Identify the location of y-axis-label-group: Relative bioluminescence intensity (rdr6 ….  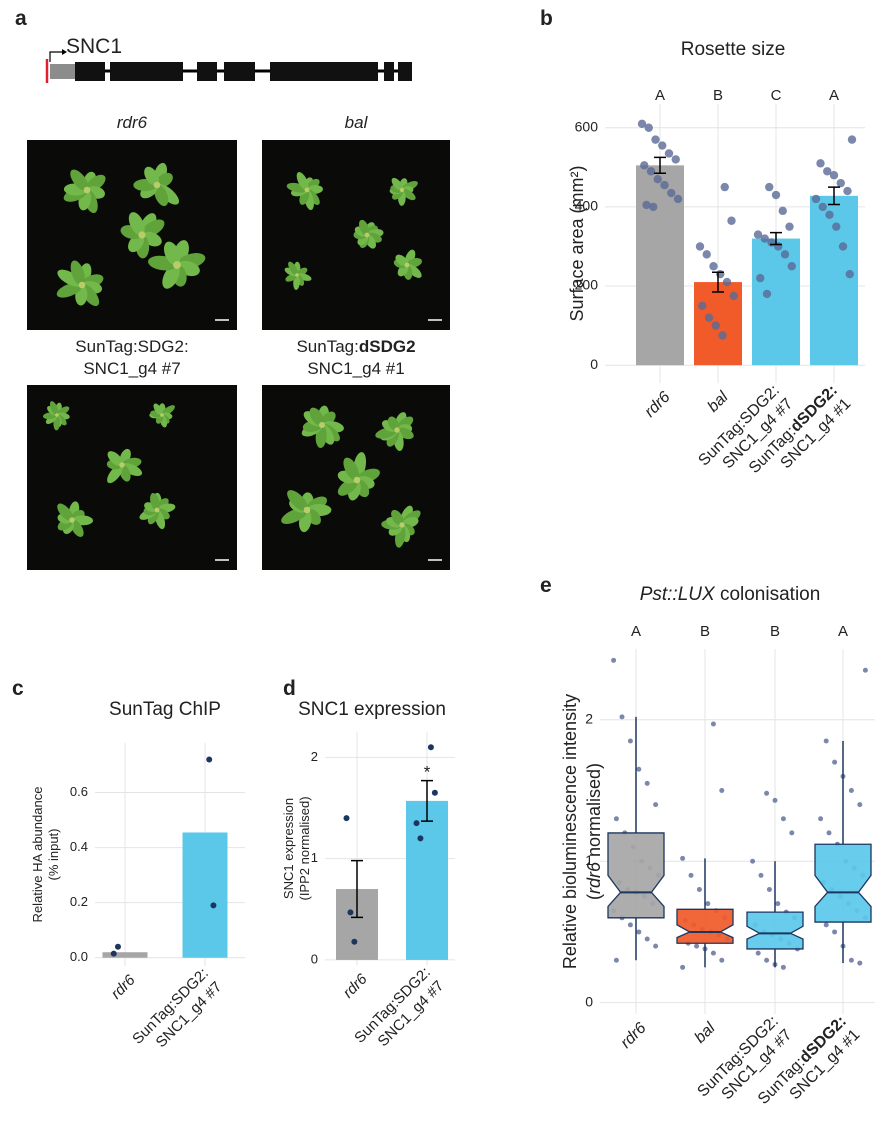
(582, 831).